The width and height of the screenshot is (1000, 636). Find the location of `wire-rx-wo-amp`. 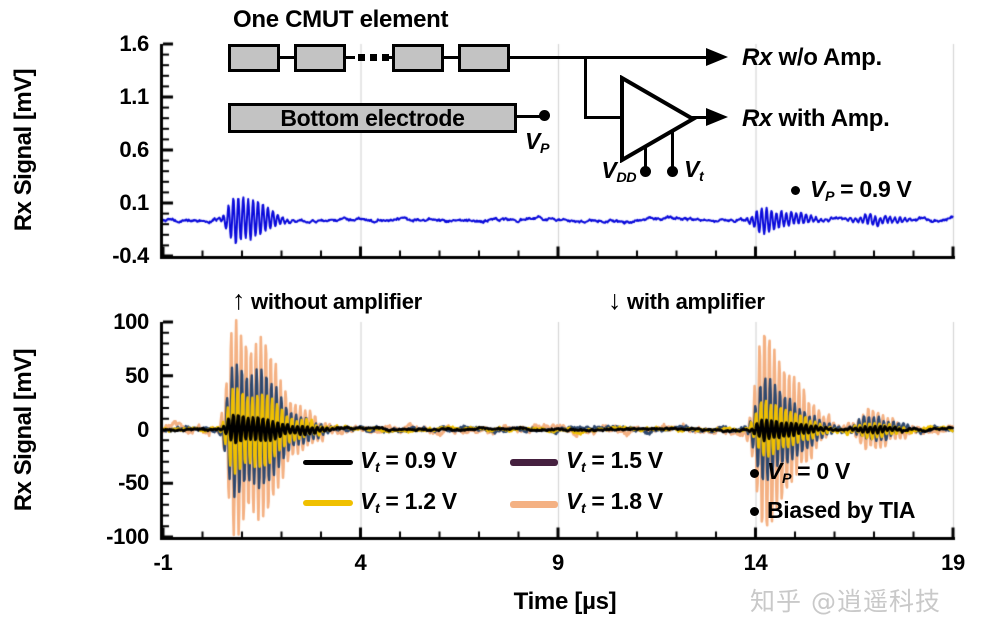

wire-rx-wo-amp is located at coordinates (609, 57).